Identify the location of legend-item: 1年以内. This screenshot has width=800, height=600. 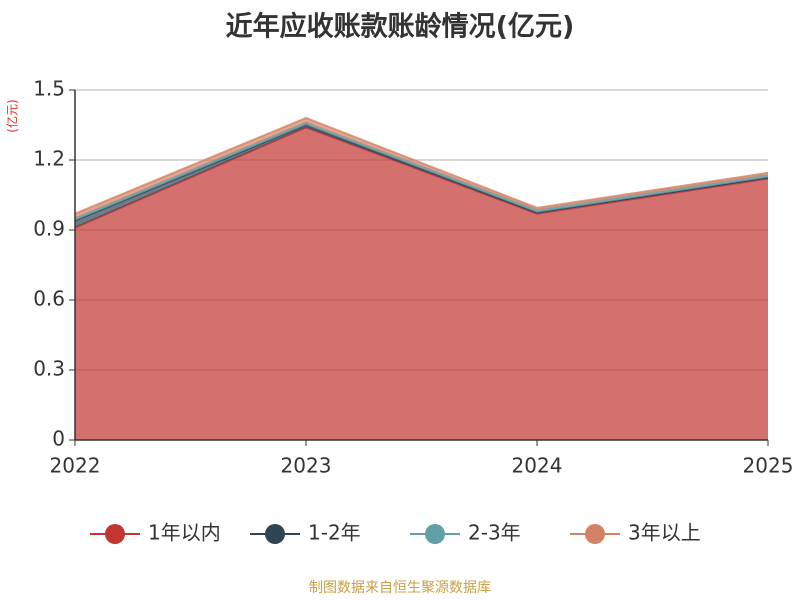
(155, 533).